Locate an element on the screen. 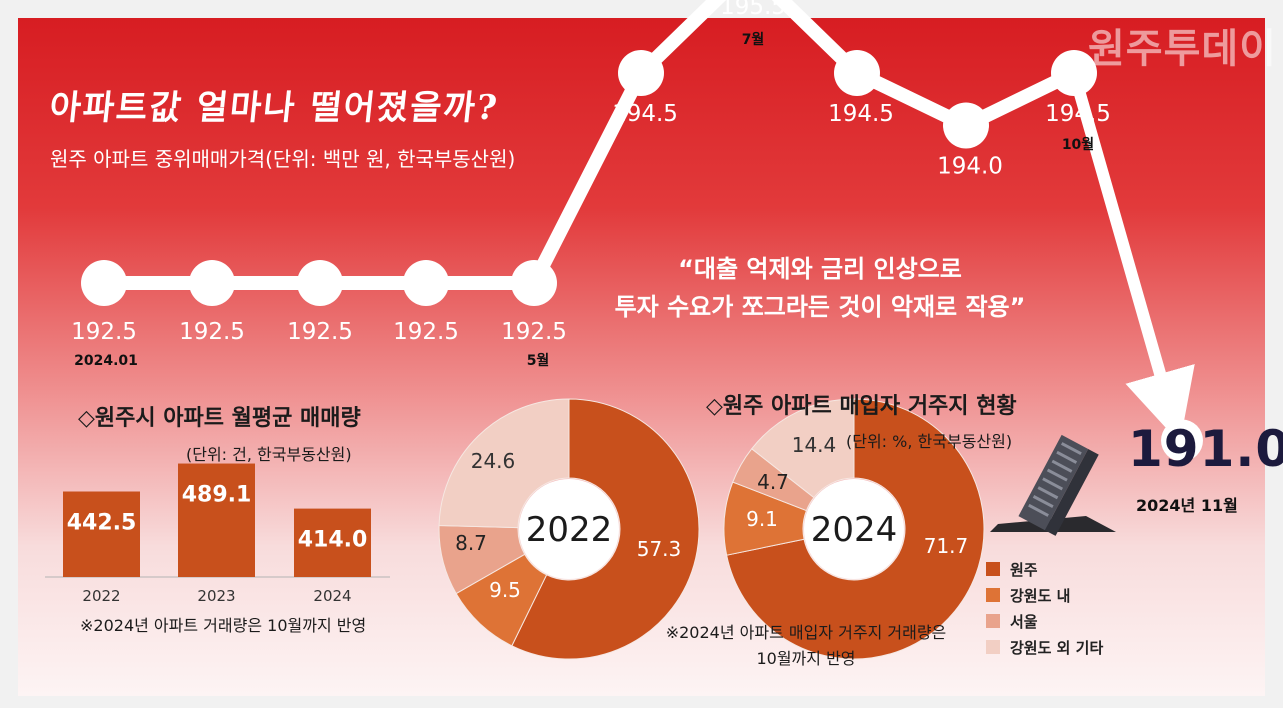  price-value-label: 194.0 is located at coordinates (970, 167).